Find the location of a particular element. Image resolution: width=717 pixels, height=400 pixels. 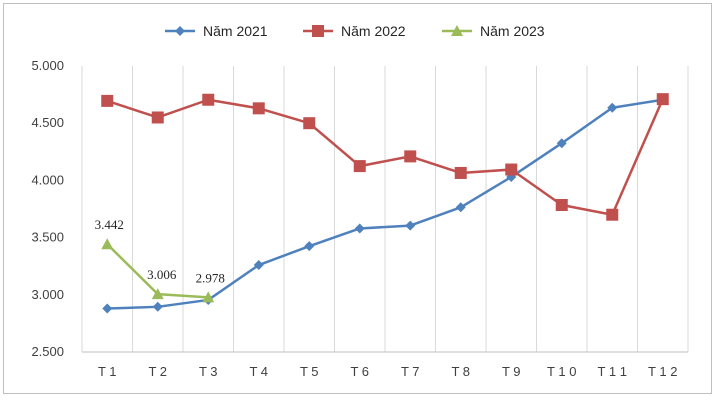

legend: Năm 2021 Năm 2022 Năm 2023 is located at coordinates (355, 31).